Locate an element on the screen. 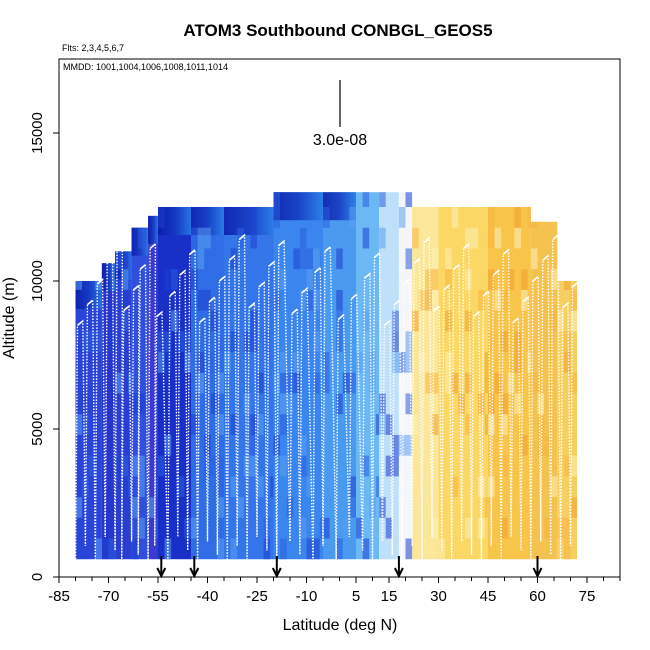 The image size is (650, 650). x-tick-label: -40 is located at coordinates (208, 596).